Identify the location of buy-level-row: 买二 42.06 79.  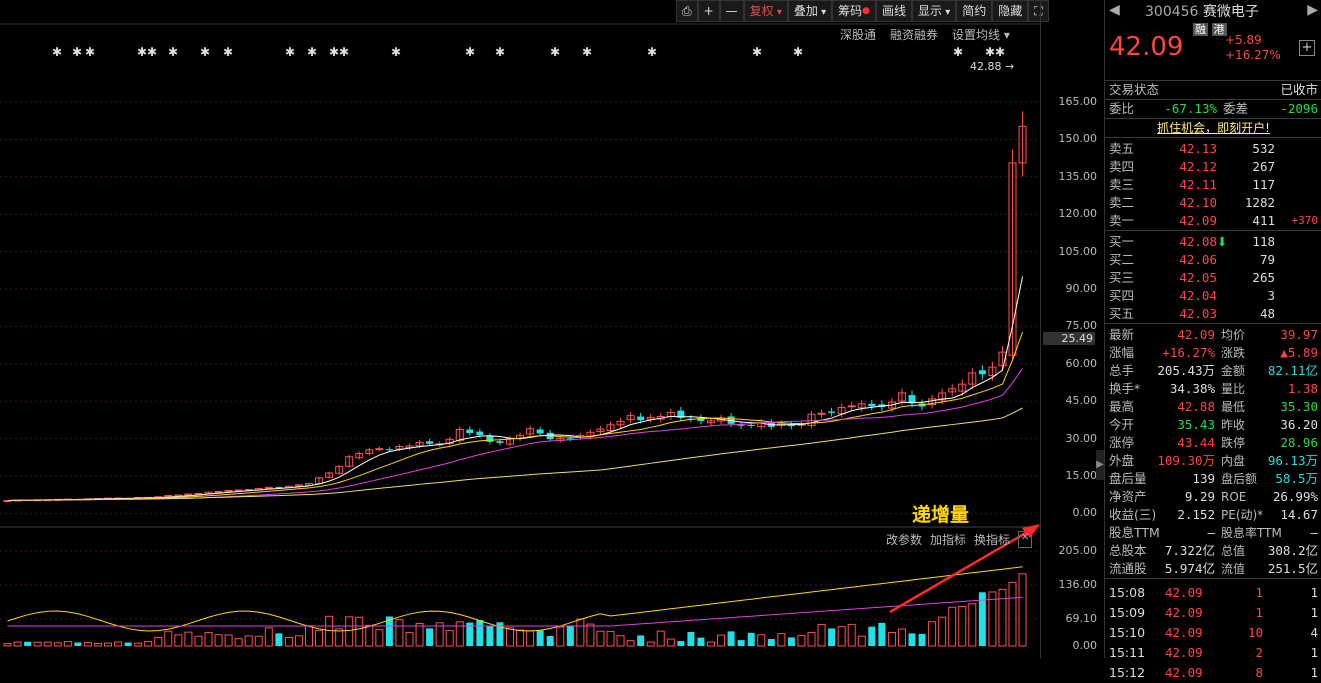
(1213, 260).